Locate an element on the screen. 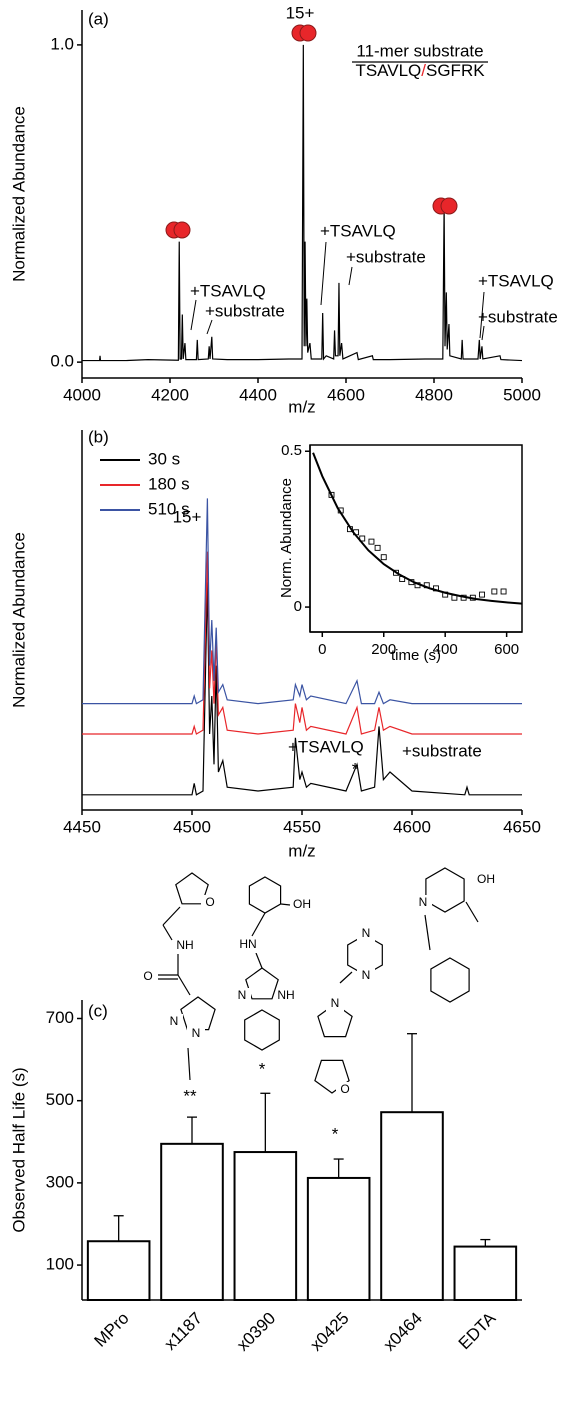  sequence-part: SGFRK is located at coordinates (455, 70).